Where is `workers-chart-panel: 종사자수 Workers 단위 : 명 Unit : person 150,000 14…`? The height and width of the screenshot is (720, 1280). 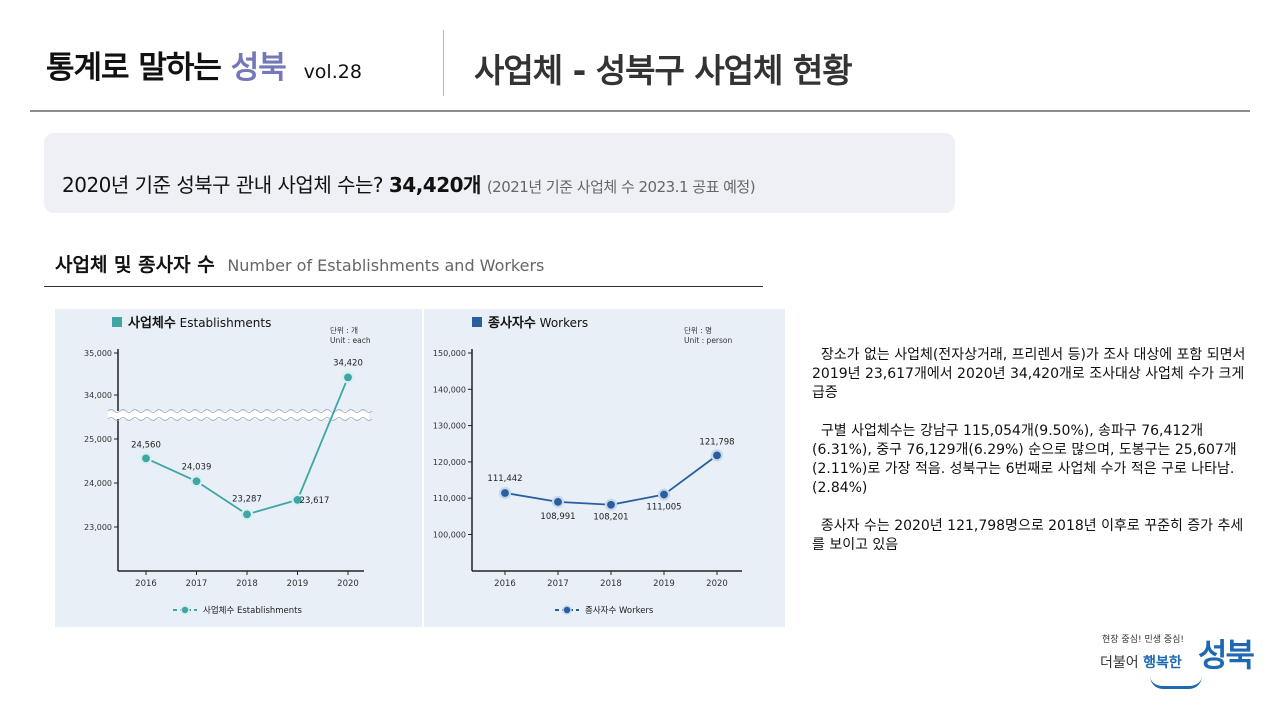 workers-chart-panel: 종사자수 Workers 단위 : 명 Unit : person 150,000 14… is located at coordinates (604, 468).